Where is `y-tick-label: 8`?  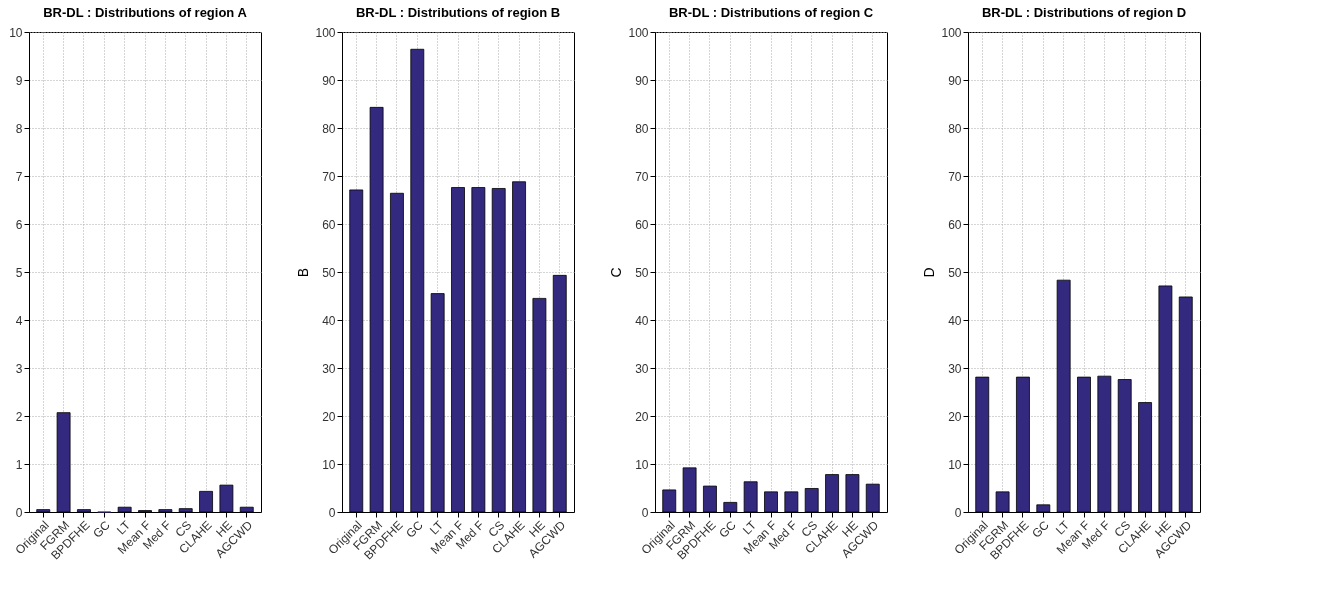 y-tick-label: 8 is located at coordinates (19, 128).